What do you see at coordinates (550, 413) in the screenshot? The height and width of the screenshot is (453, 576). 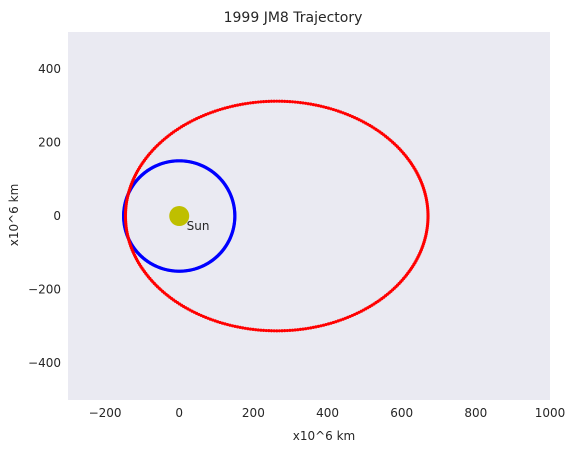 I see `x-tick-label: 1000` at bounding box center [550, 413].